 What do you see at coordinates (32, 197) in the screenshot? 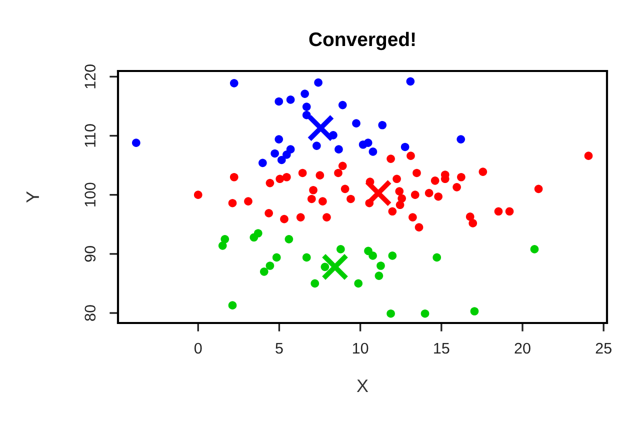
I see `y-axis-title: Y` at bounding box center [32, 197].